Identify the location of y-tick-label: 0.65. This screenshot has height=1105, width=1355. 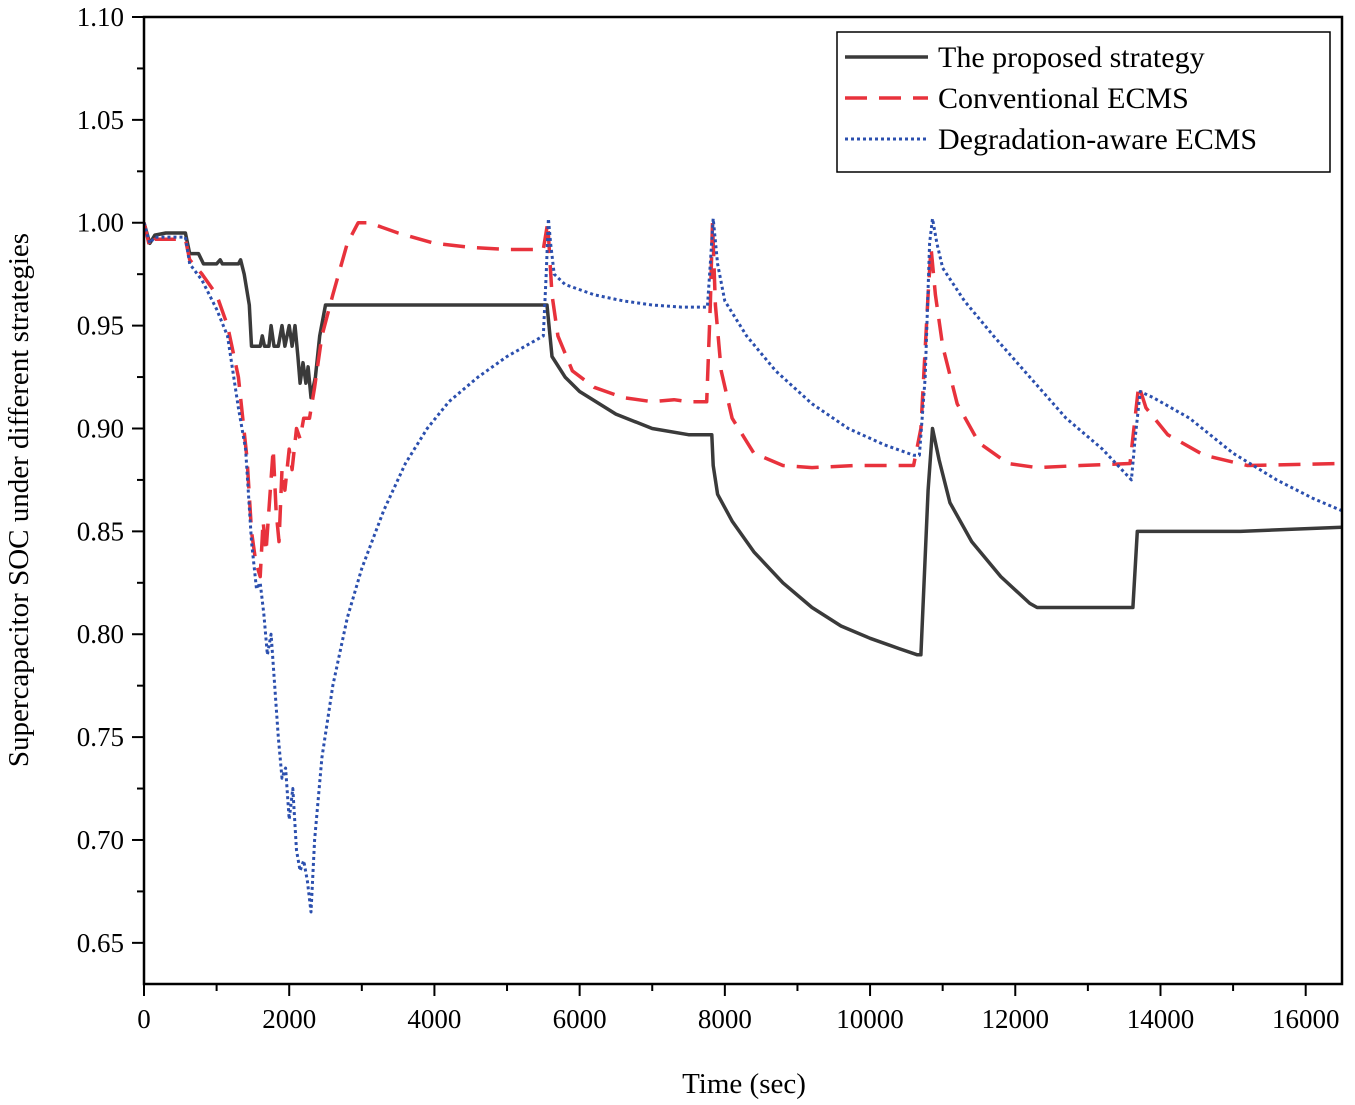
(100, 943).